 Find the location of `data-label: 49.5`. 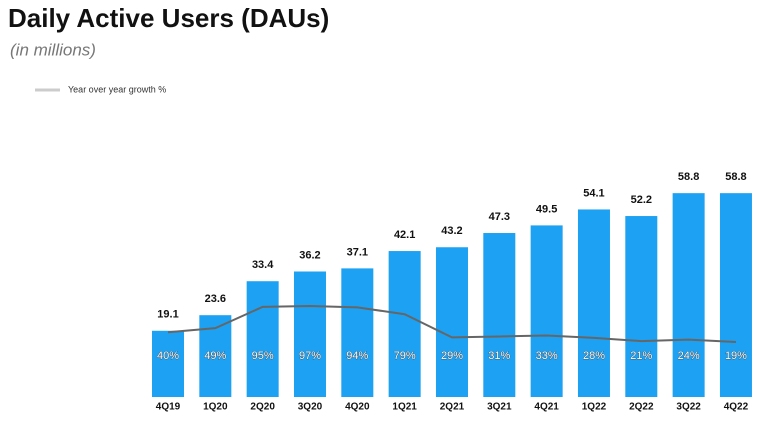

data-label: 49.5 is located at coordinates (546, 209).